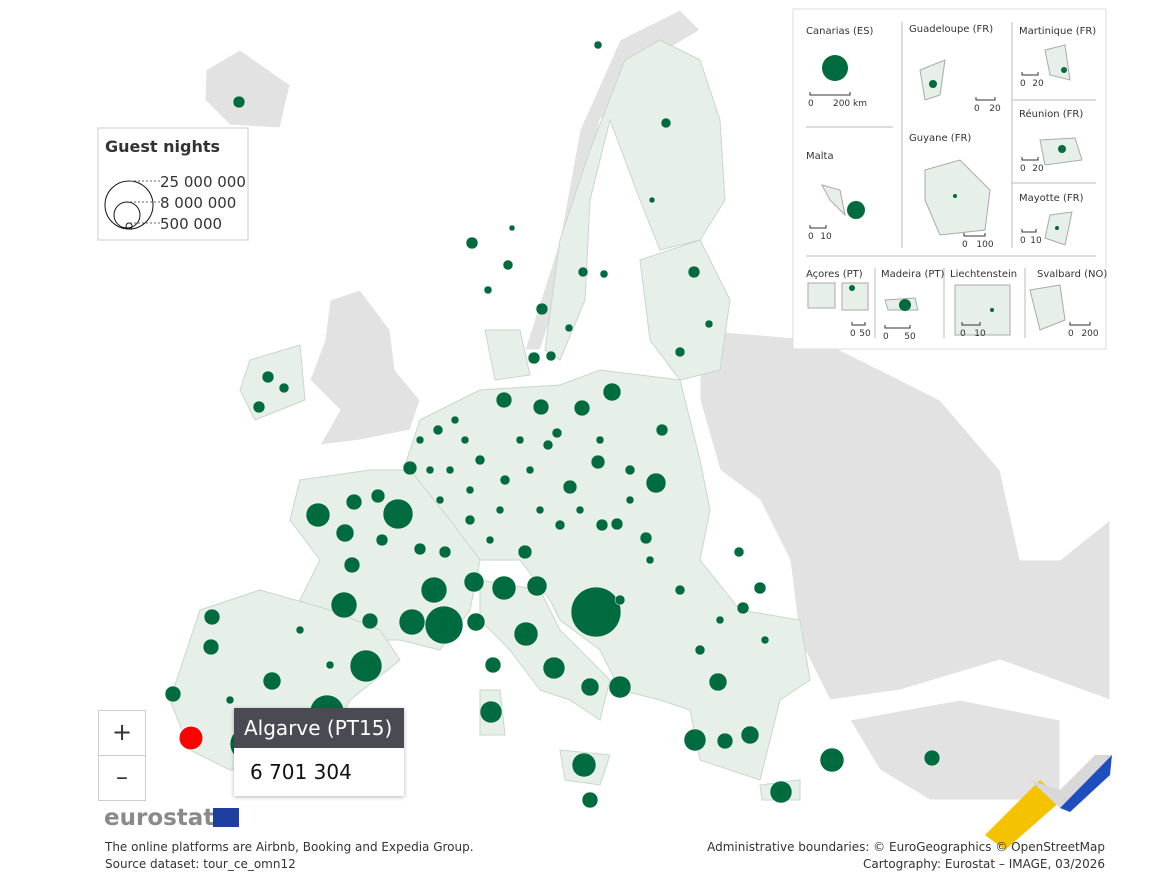  I want to click on legend-box, so click(173, 184).